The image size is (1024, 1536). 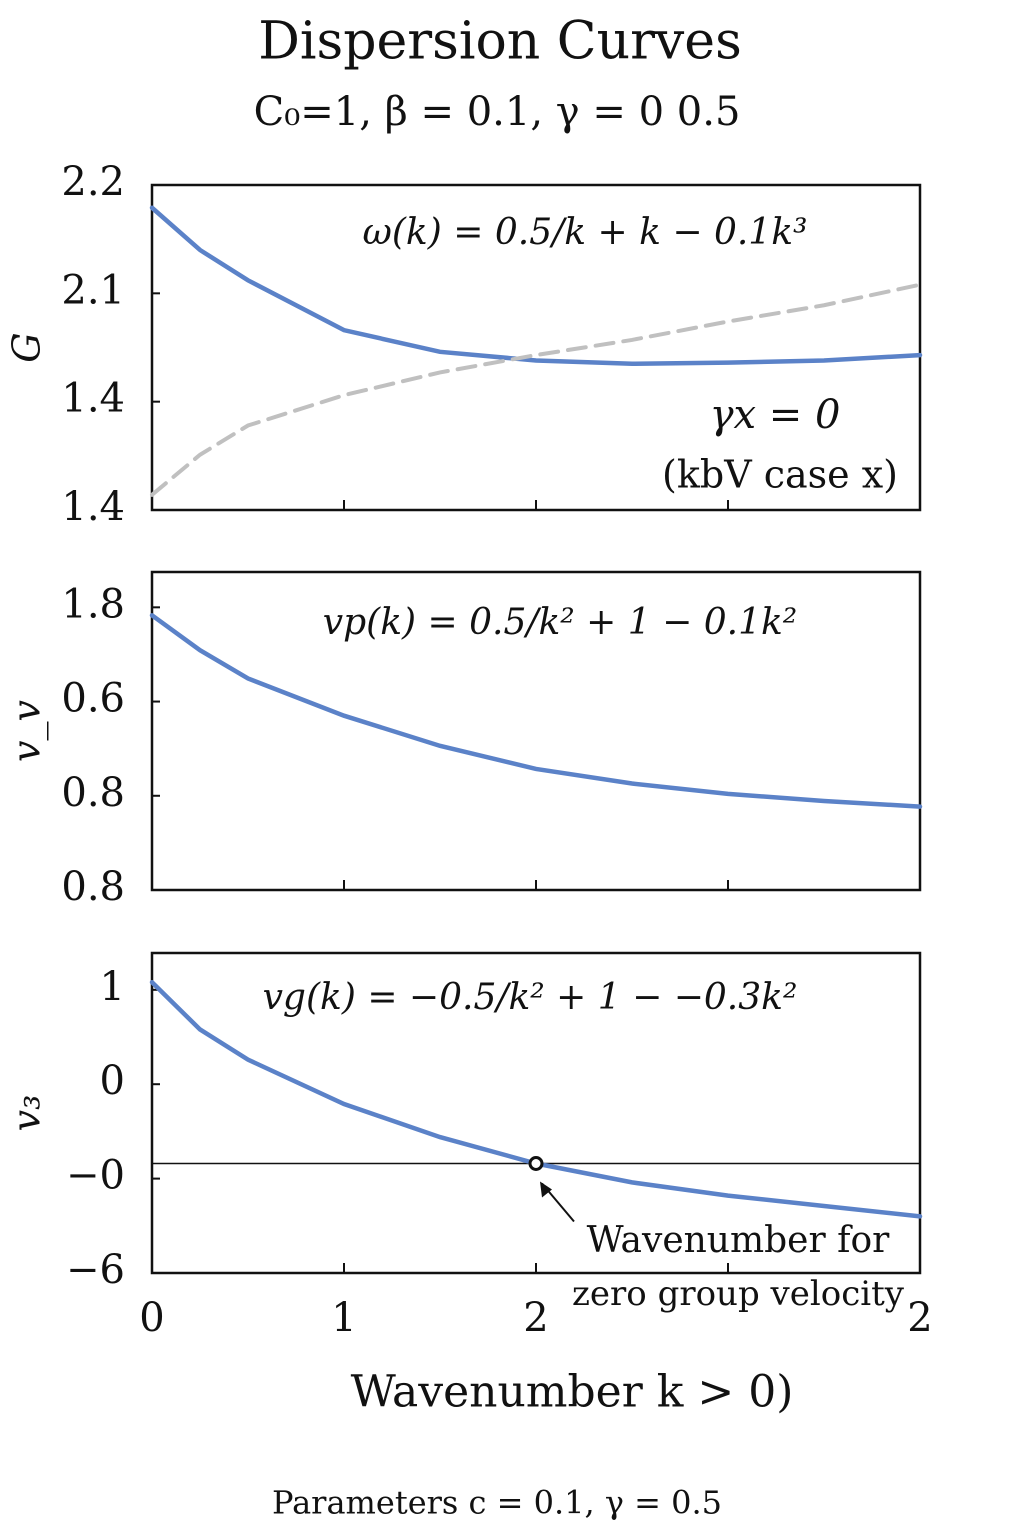 I want to click on annotation: vp(k) = 0.5/k² + 1 − 0.1k², so click(x=560, y=622).